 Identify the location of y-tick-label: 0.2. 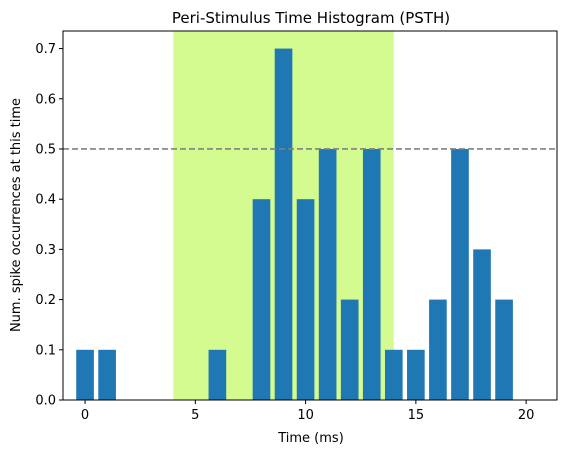
(45, 300).